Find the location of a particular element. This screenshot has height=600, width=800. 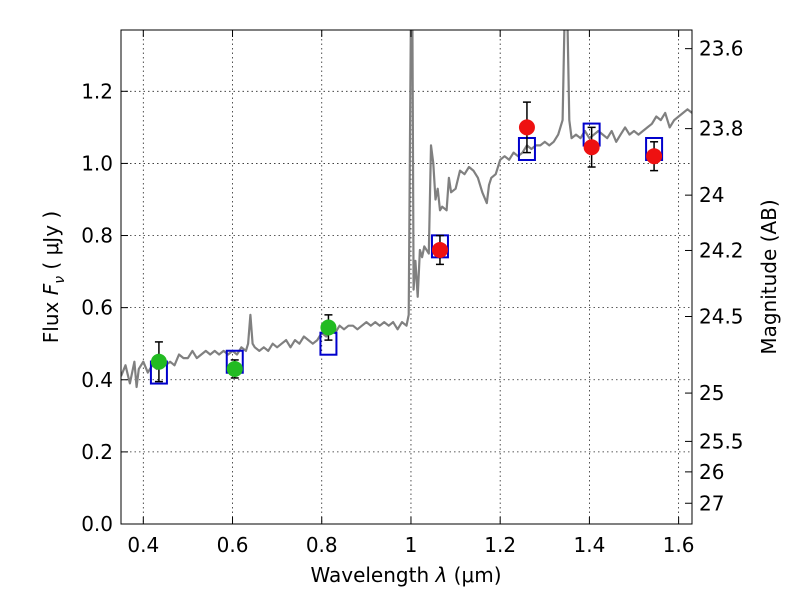

y2-tick-label: 27 is located at coordinates (711, 503).